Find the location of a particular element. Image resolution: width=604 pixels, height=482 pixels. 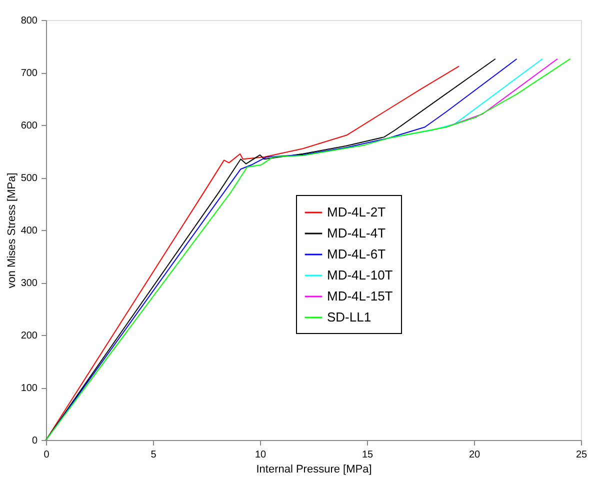

legend-label: MD-4L-15T is located at coordinates (360, 296).